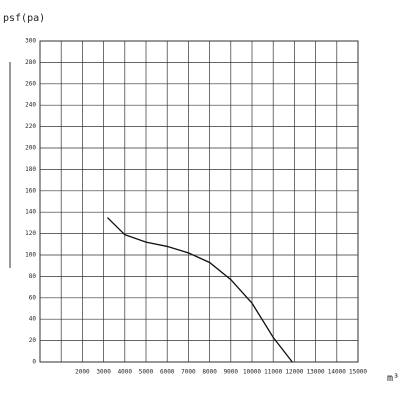  Describe the element at coordinates (34, 362) in the screenshot. I see `y-tick-label: 0` at that location.